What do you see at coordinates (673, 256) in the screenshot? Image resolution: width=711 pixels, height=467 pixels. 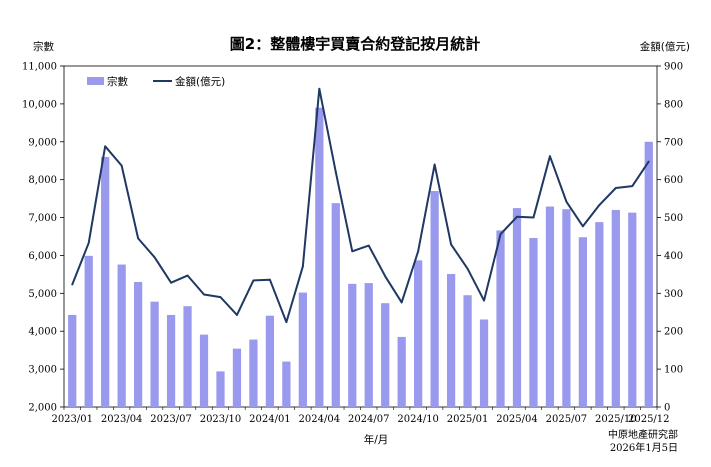 I see `y-right-tick-label: 400` at bounding box center [673, 256].